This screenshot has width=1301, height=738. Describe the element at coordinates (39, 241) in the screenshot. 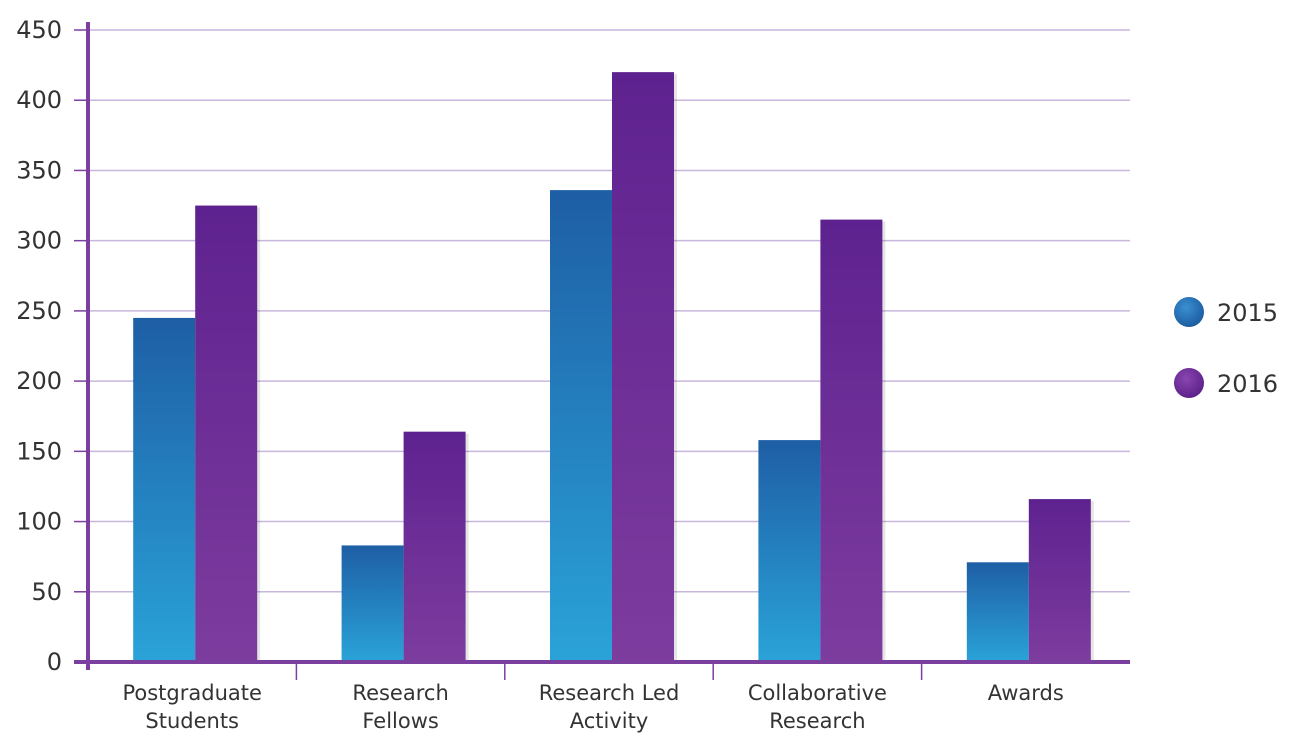

I see `y-tick-label-300: 300` at that location.